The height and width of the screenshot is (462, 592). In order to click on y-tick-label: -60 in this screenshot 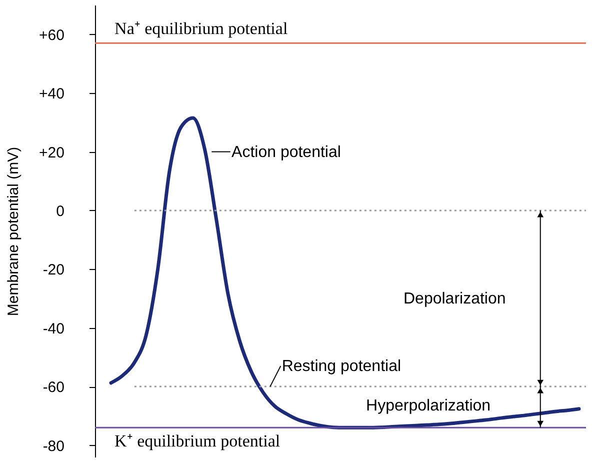, I will do `click(53, 387)`.